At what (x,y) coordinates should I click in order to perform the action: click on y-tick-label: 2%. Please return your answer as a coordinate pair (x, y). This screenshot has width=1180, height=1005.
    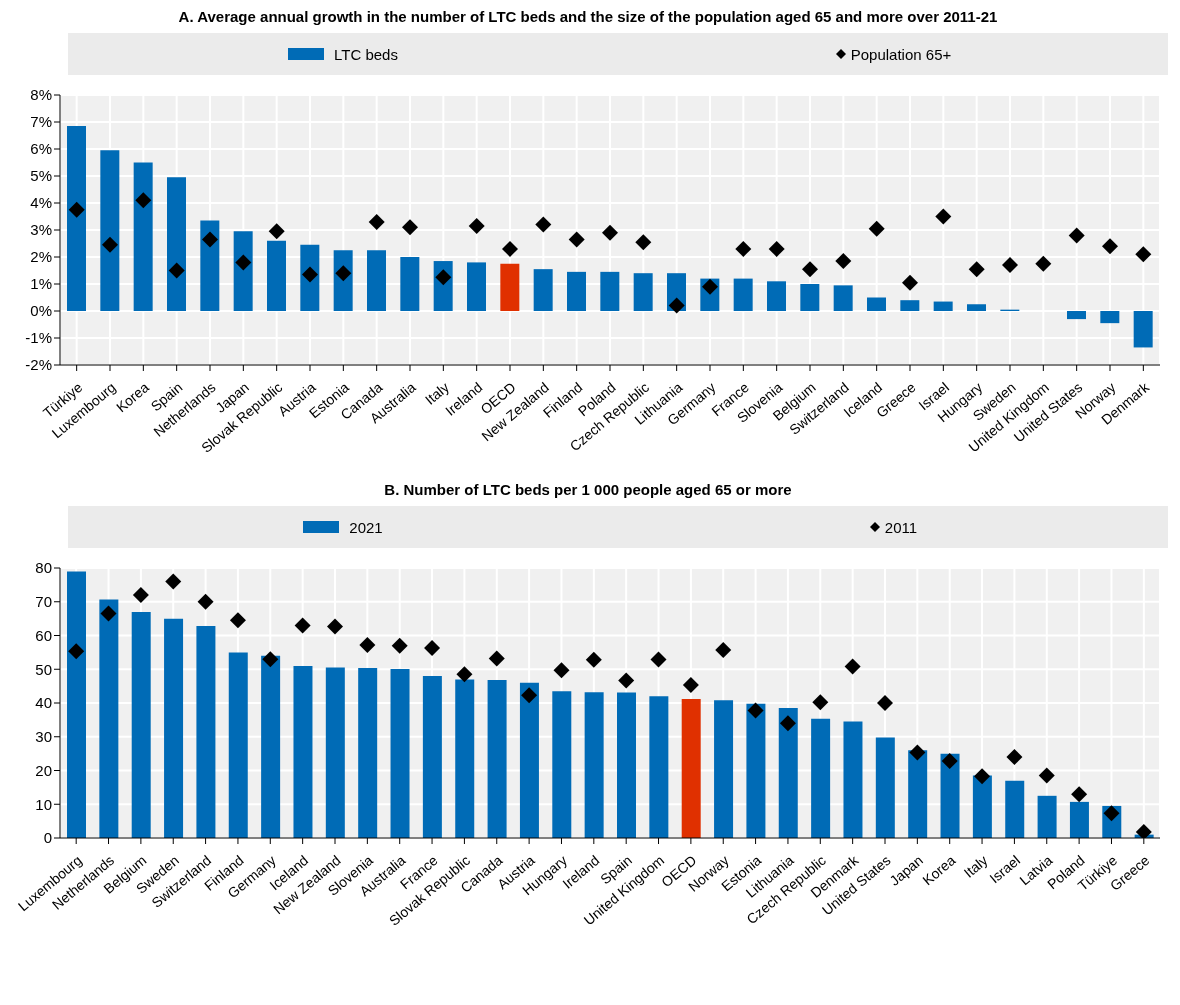
    Looking at the image, I should click on (41, 257).